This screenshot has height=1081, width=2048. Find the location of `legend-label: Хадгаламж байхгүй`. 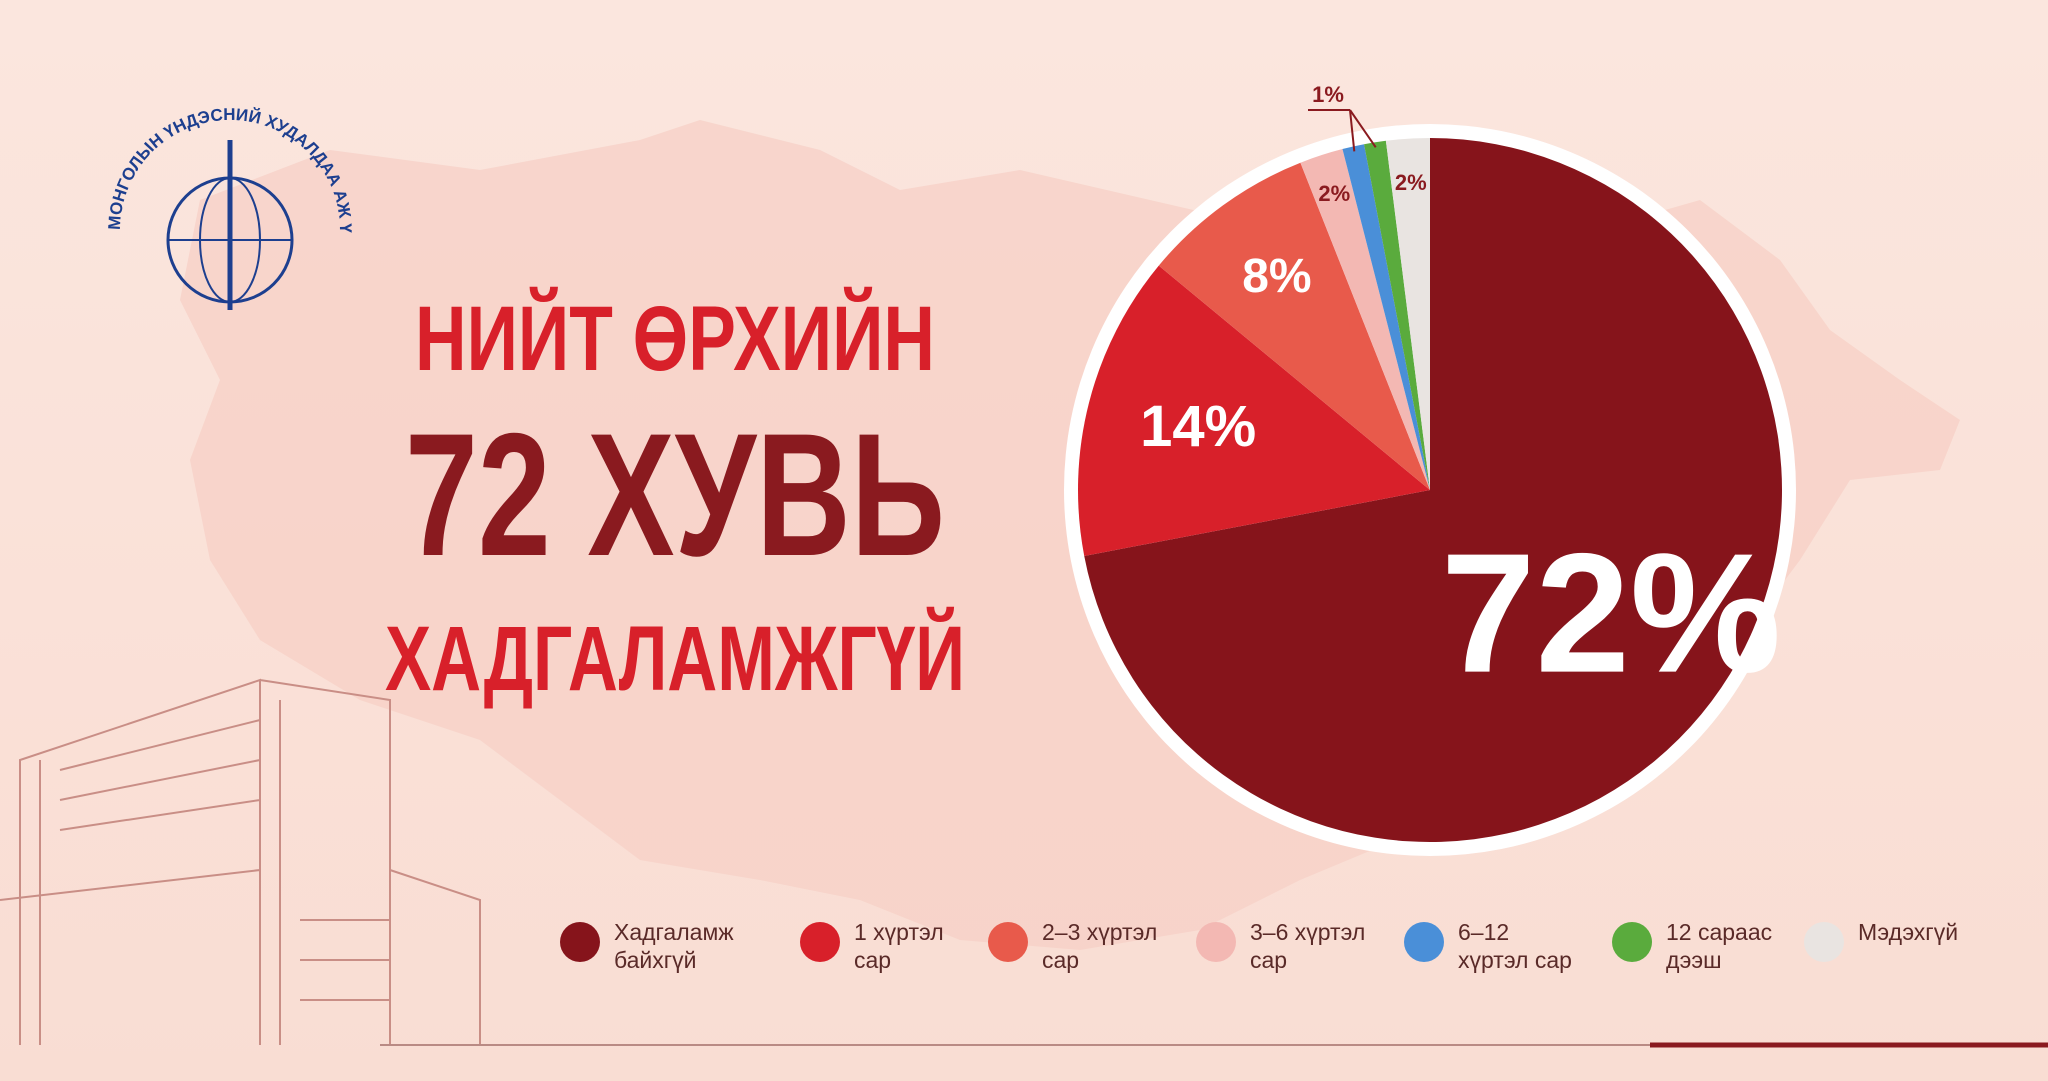

legend-label: Хадгаламж байхгүй is located at coordinates (674, 946).